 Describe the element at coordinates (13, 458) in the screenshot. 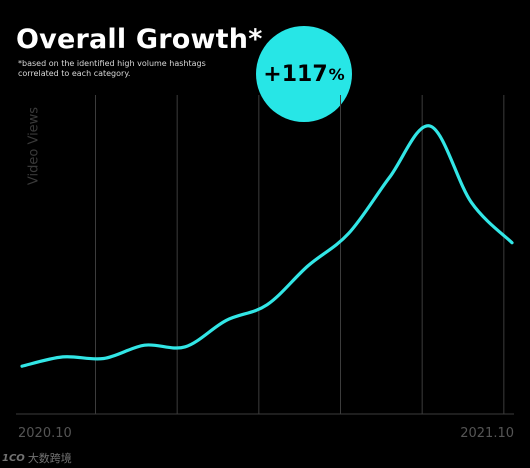

I see `watermark-mark: 1CO` at that location.